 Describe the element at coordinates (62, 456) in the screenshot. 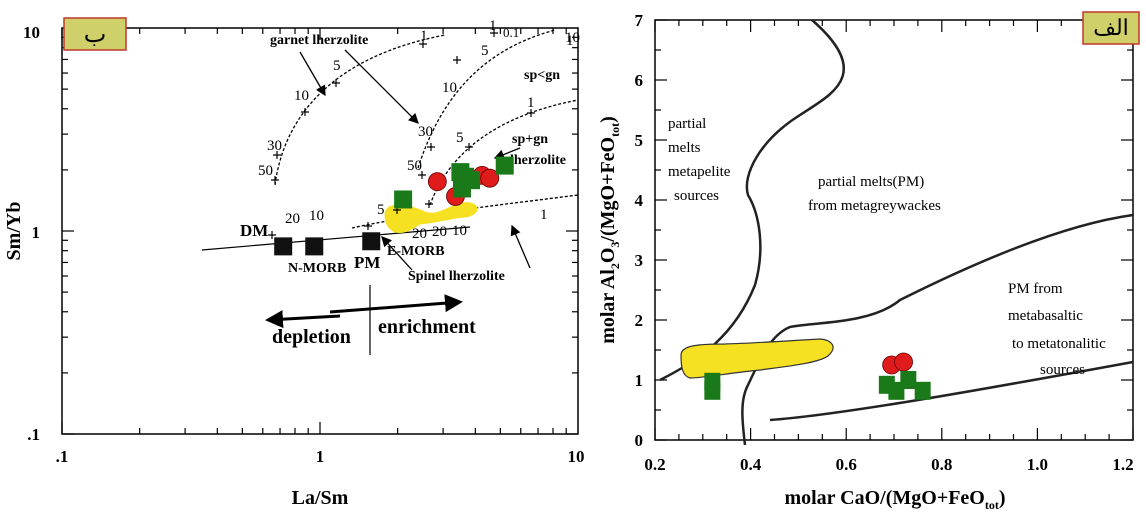

I see `left-xtick-label: .1` at that location.